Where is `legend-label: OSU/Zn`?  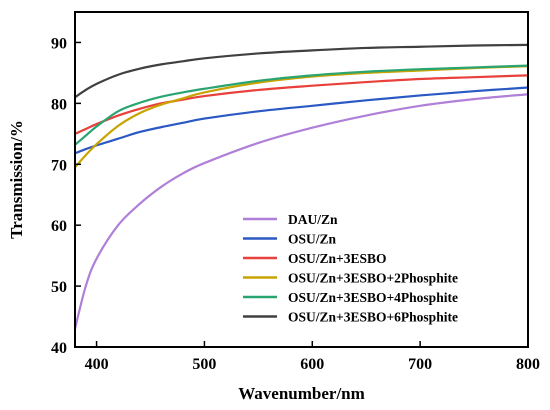
legend-label: OSU/Zn is located at coordinates (312, 239).